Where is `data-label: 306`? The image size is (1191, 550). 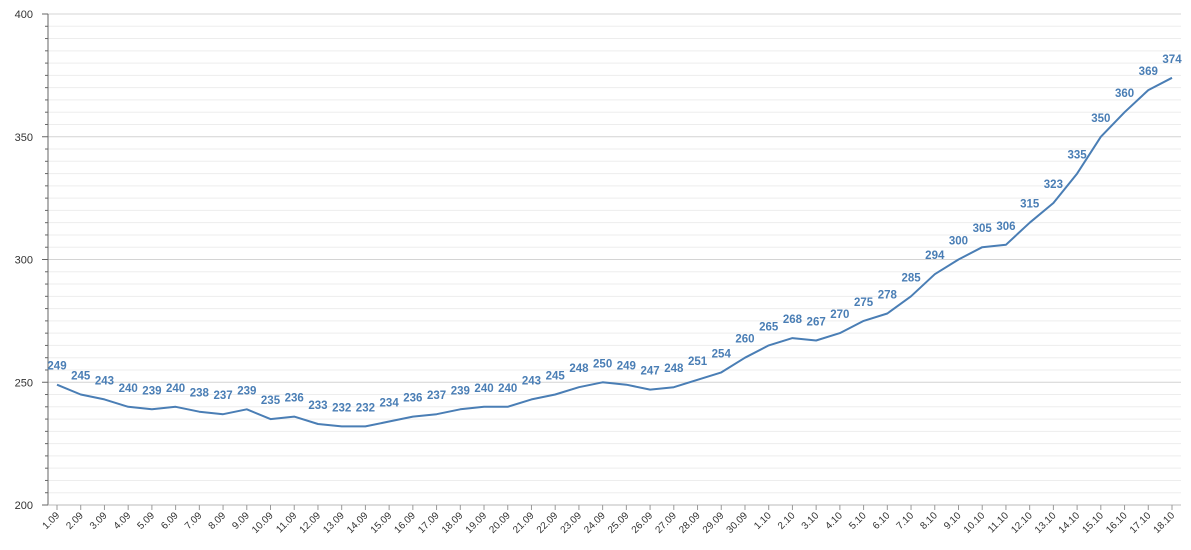 data-label: 306 is located at coordinates (1005, 227).